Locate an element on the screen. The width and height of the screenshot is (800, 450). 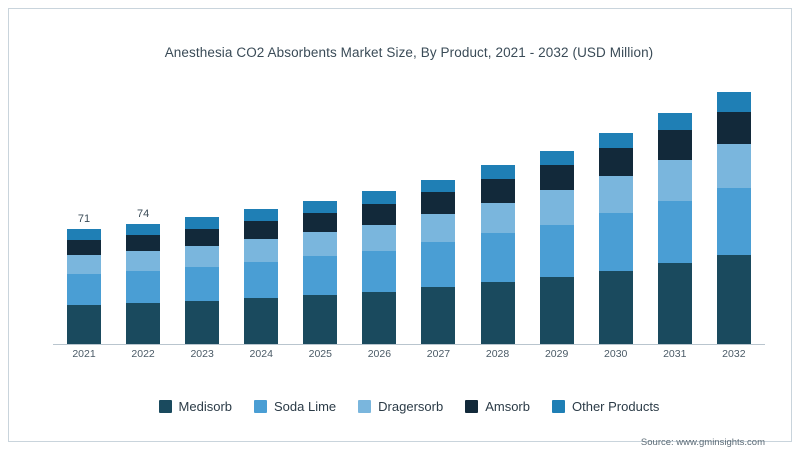
x-tick-label: 2025 is located at coordinates (320, 354).